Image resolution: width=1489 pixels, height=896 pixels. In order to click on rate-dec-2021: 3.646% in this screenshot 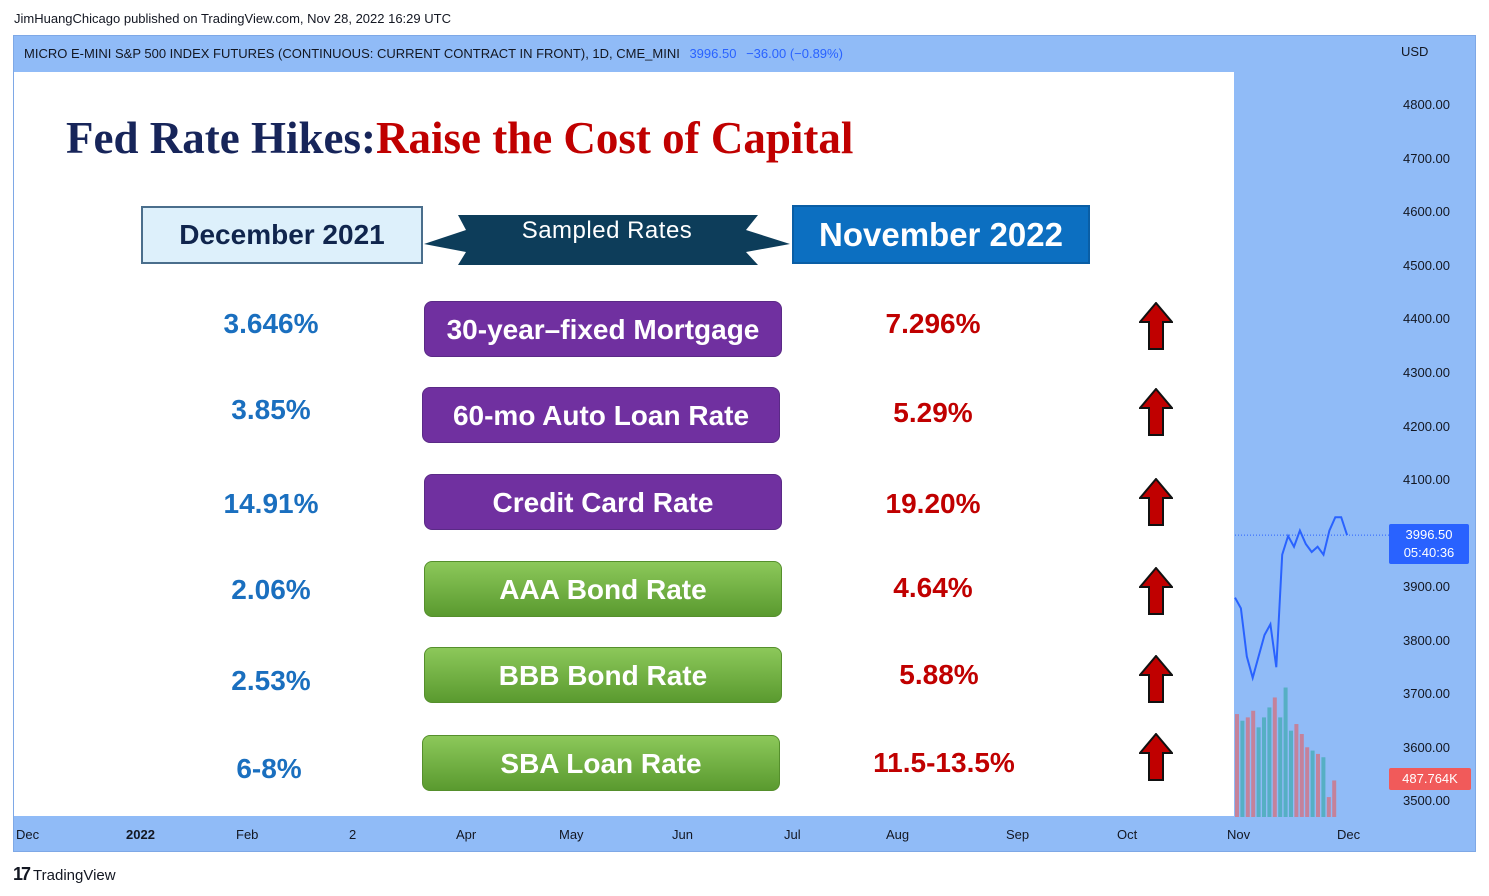, I will do `click(271, 323)`.